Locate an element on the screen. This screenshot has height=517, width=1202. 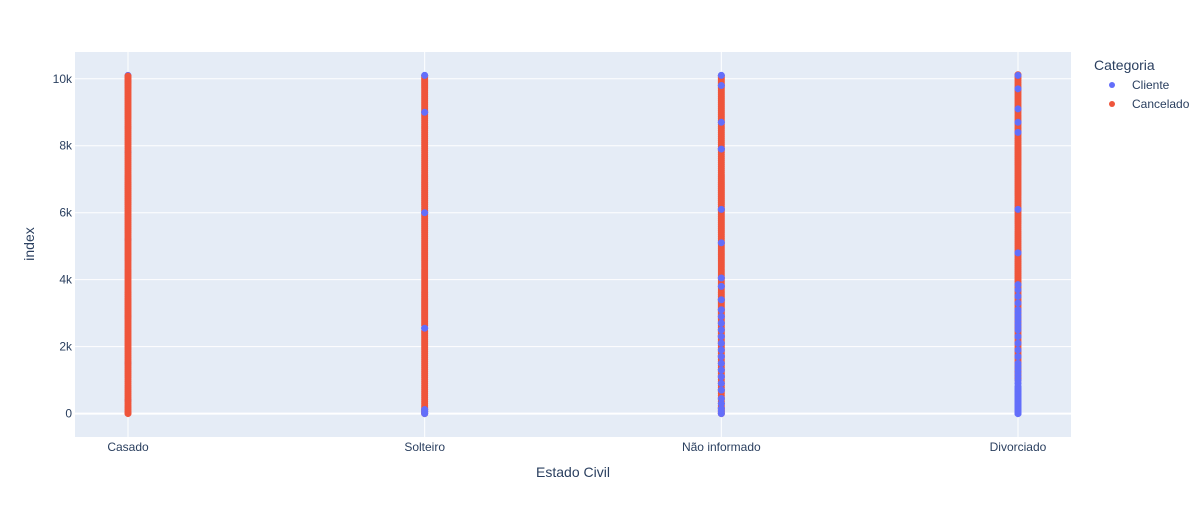
x-tick-labels: Casado Solteiro Não informado Divorciado is located at coordinates (576, 447).